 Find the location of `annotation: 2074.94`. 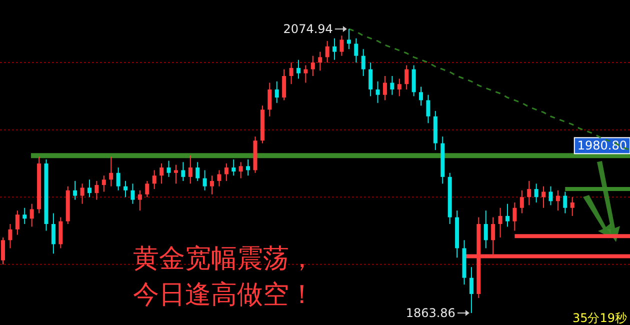

annotation: 2074.94 is located at coordinates (308, 29).